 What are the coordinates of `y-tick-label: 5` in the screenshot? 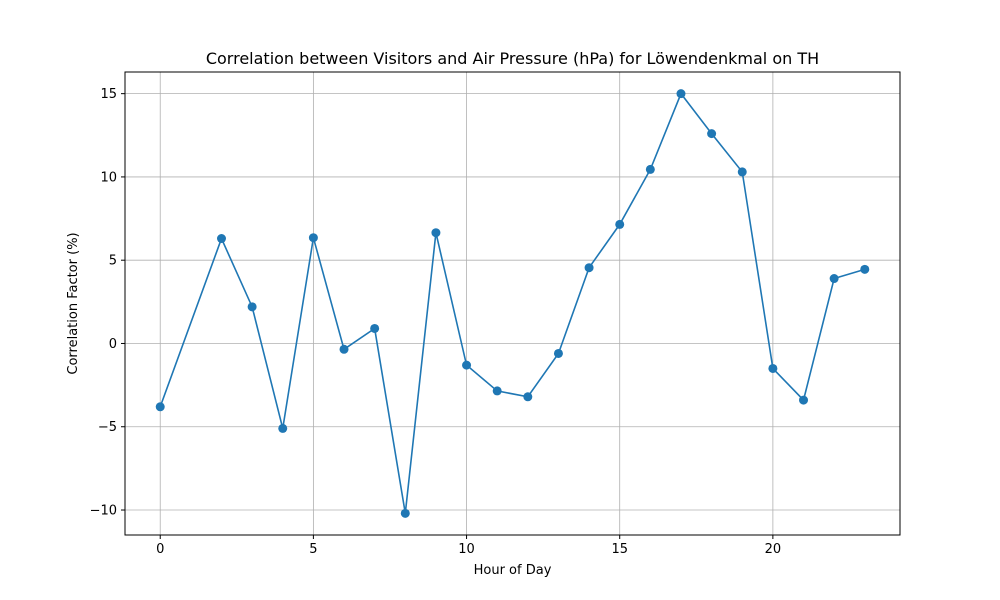 It's located at (113, 261).